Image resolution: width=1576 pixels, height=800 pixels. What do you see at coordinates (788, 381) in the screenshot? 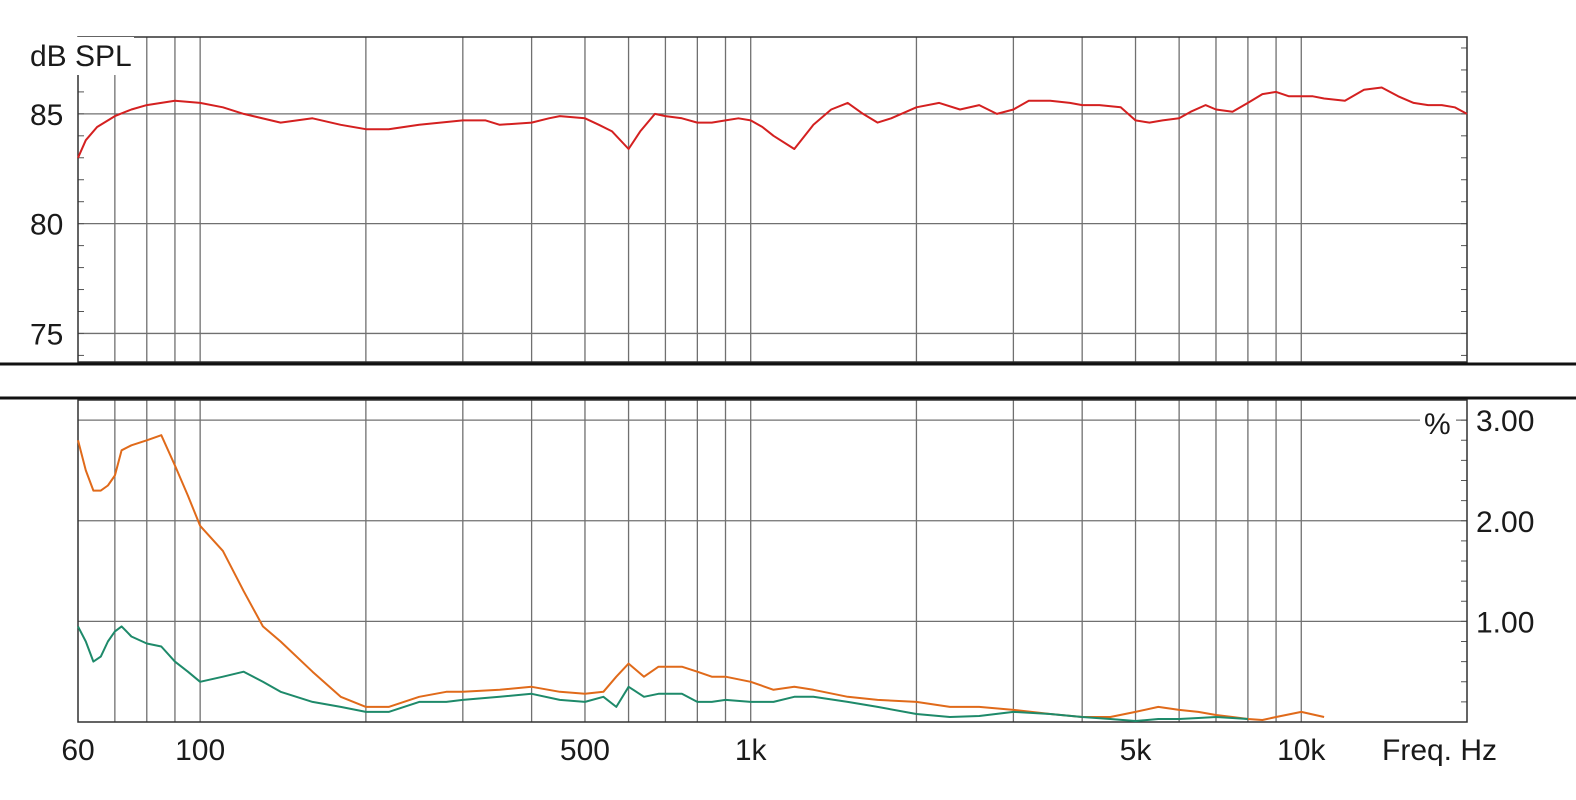
I see `panel-separator` at bounding box center [788, 381].